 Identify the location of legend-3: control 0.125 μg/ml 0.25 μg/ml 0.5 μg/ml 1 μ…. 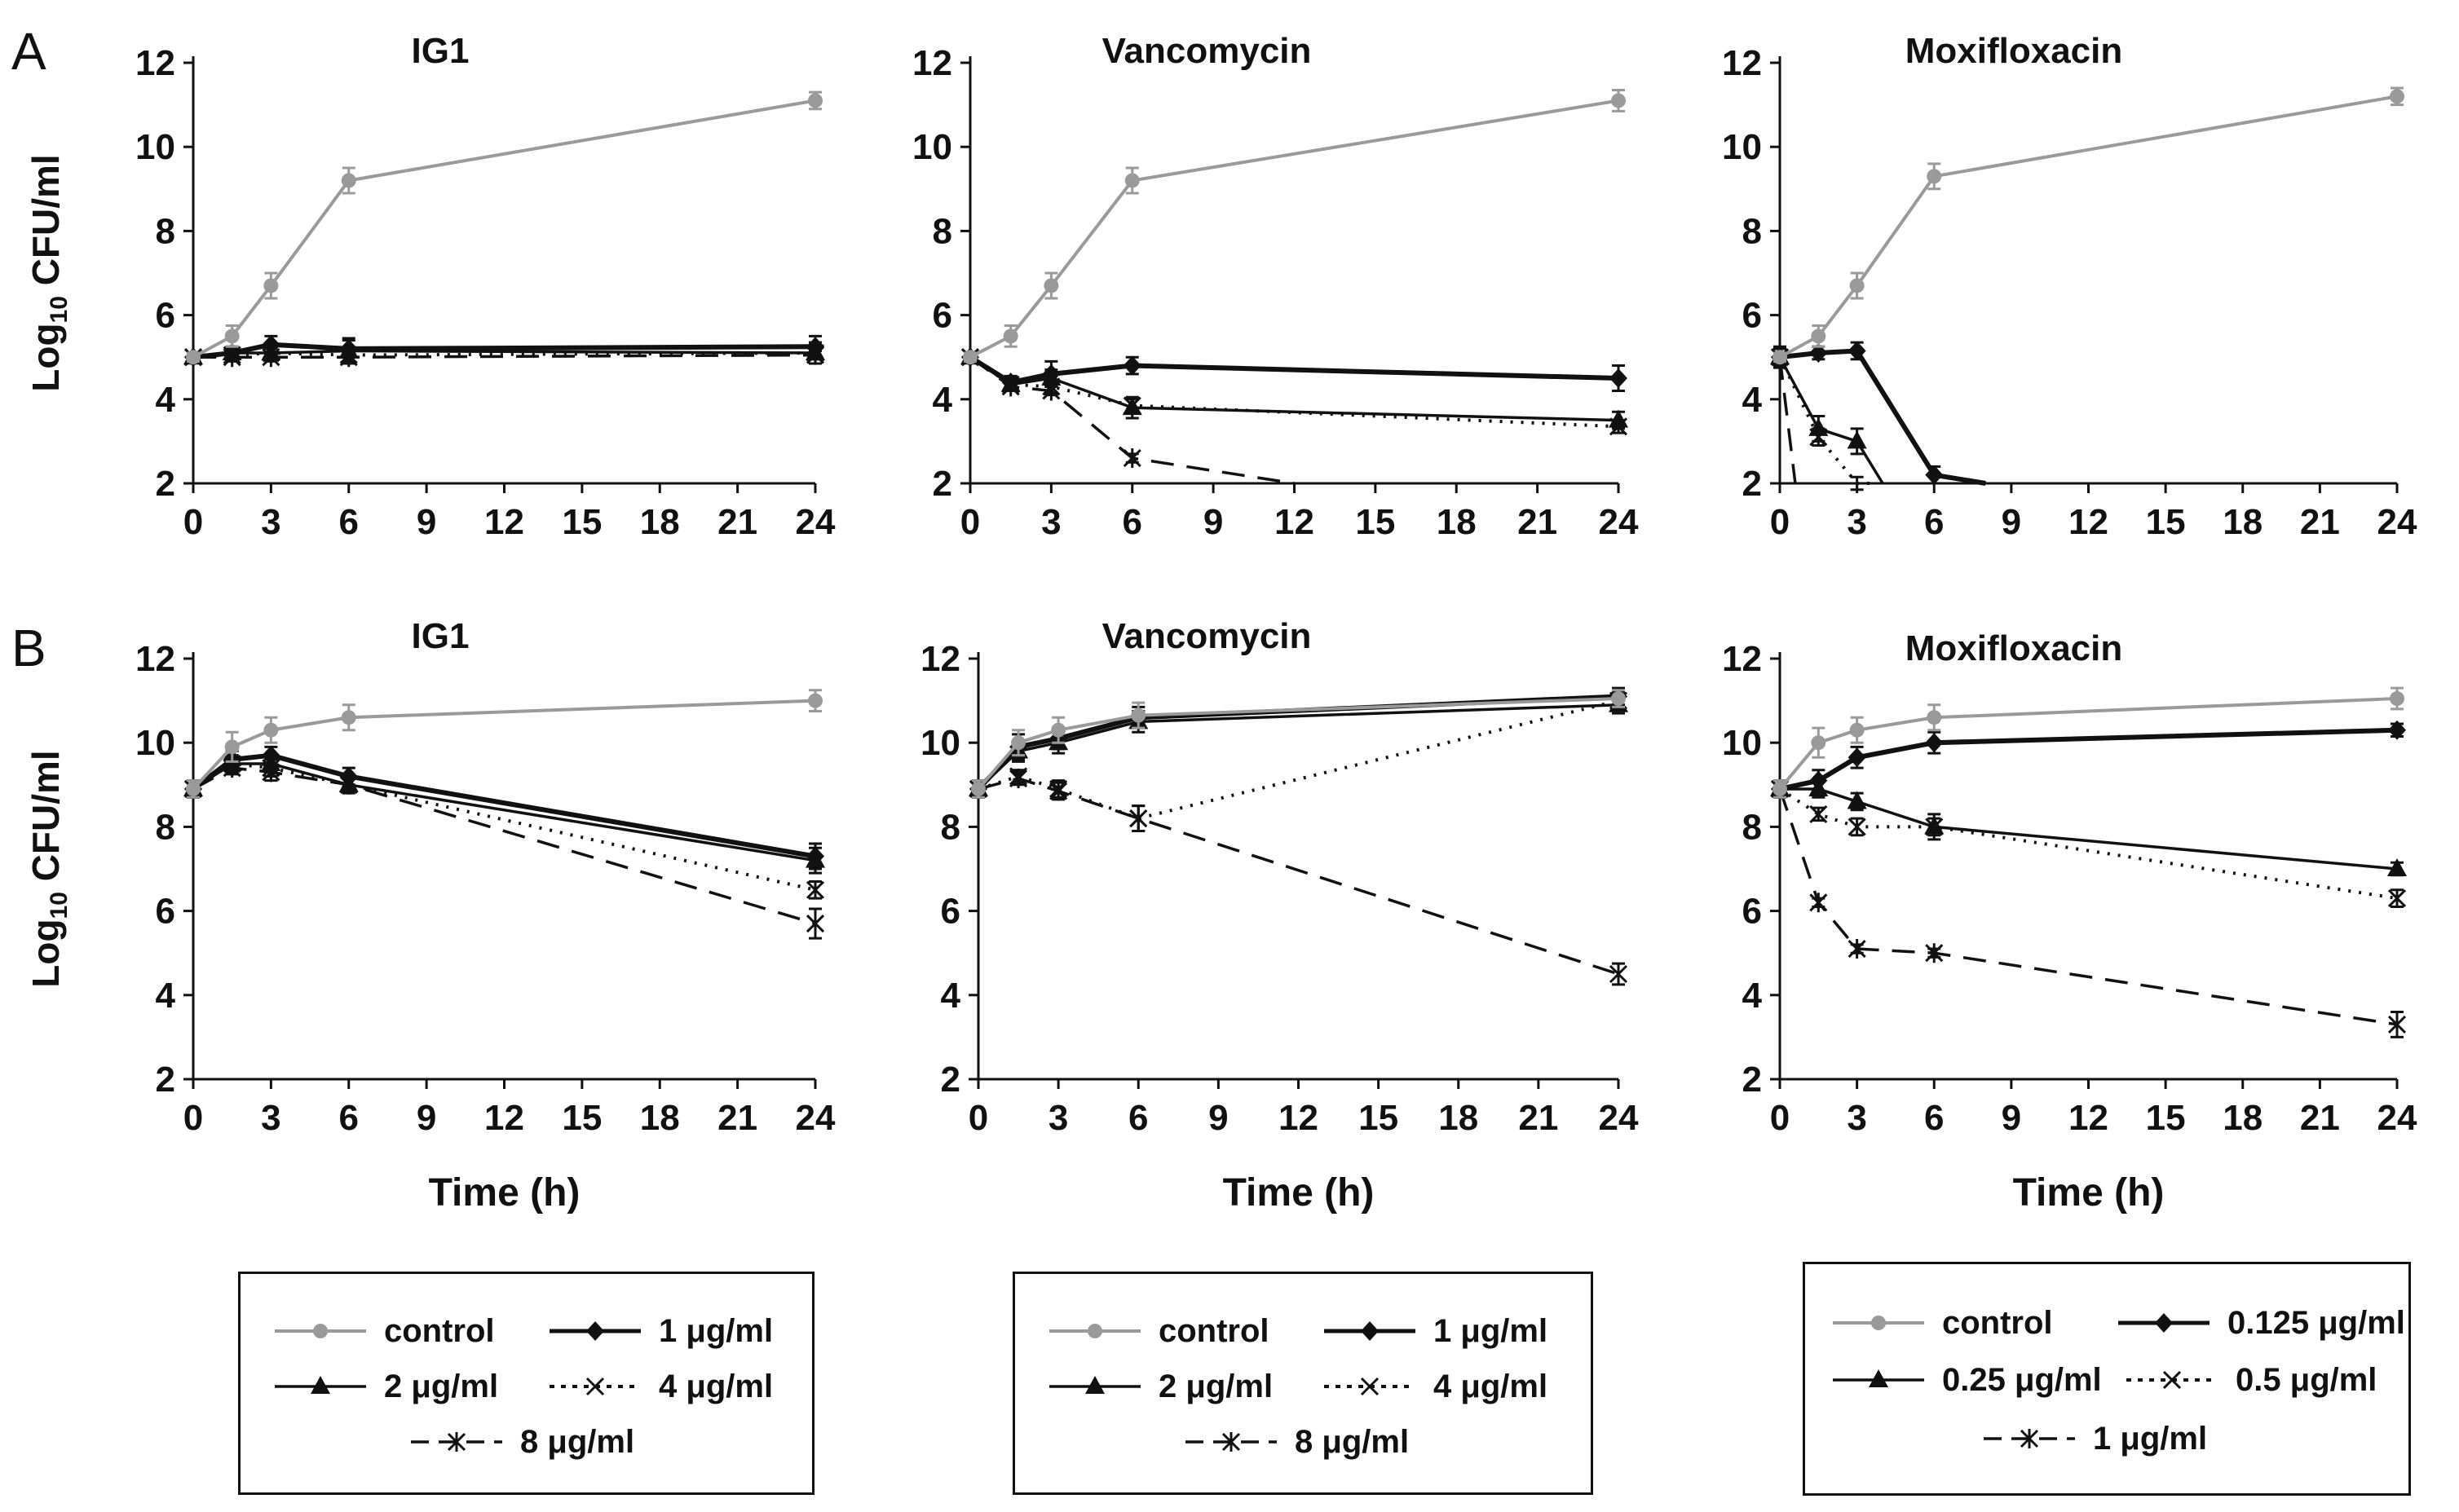
(2107, 1379).